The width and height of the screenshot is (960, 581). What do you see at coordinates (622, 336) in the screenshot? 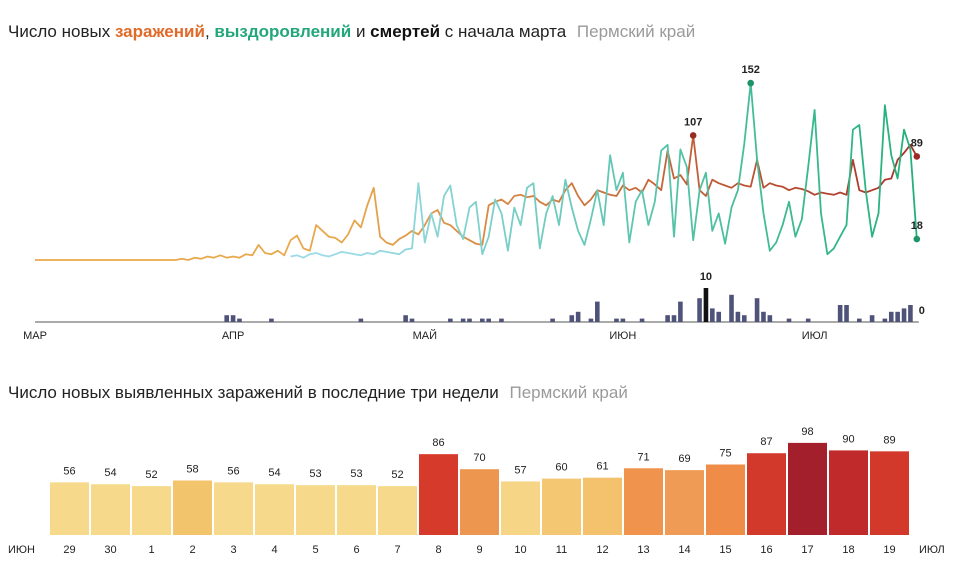
I see `x-tick-label: ИЮН` at bounding box center [622, 336].